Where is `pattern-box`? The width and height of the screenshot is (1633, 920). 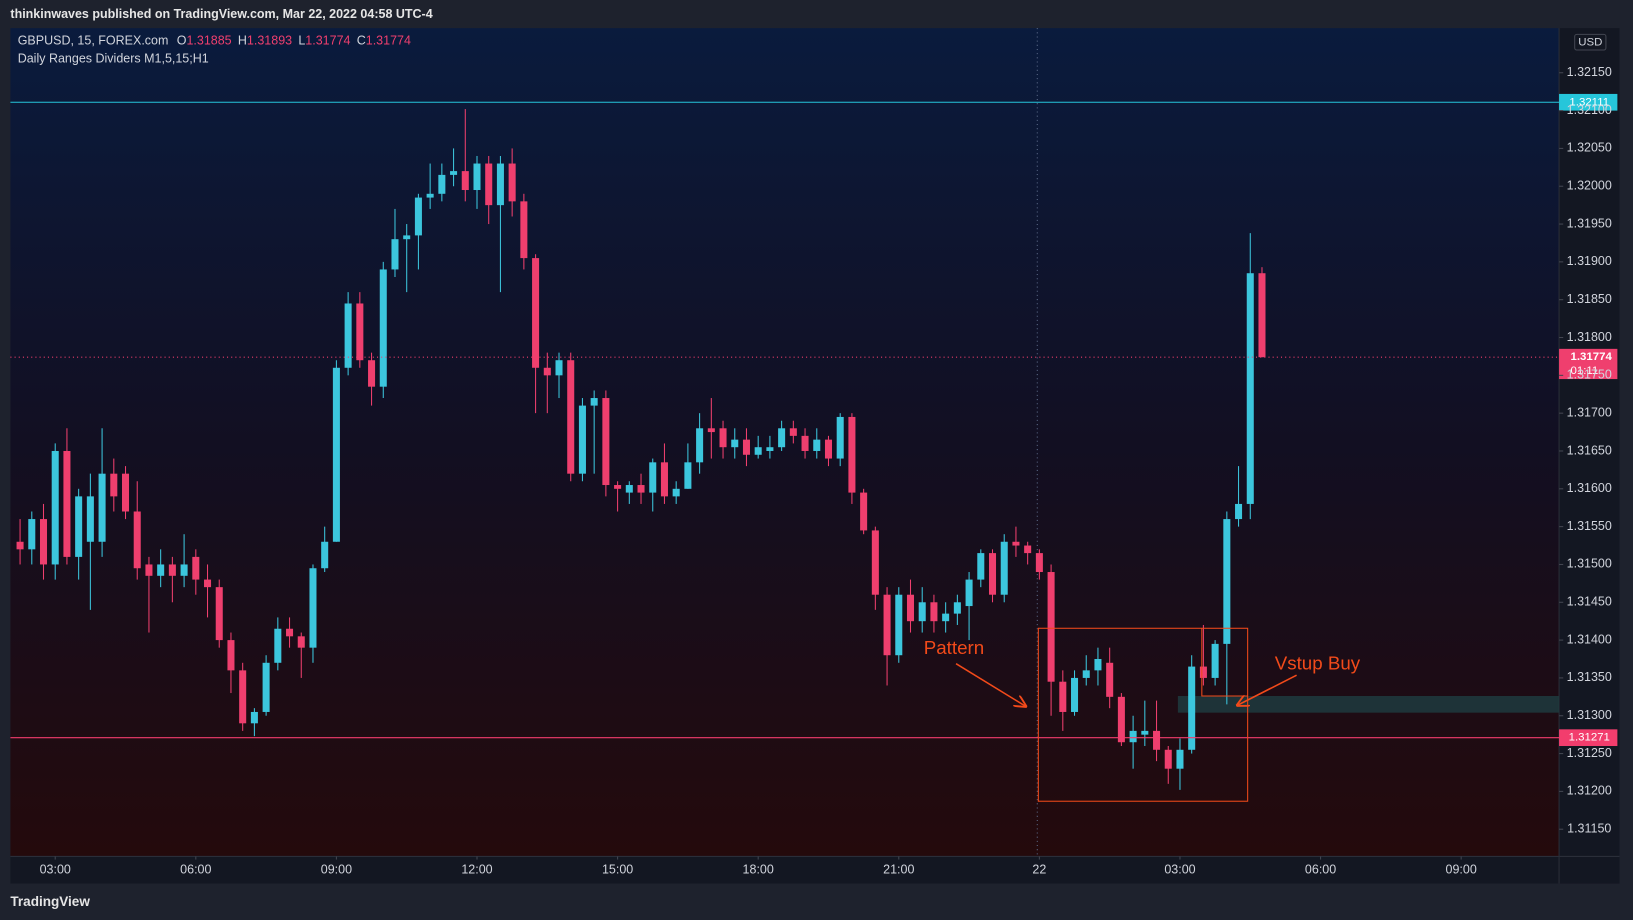
pattern-box is located at coordinates (1143, 714).